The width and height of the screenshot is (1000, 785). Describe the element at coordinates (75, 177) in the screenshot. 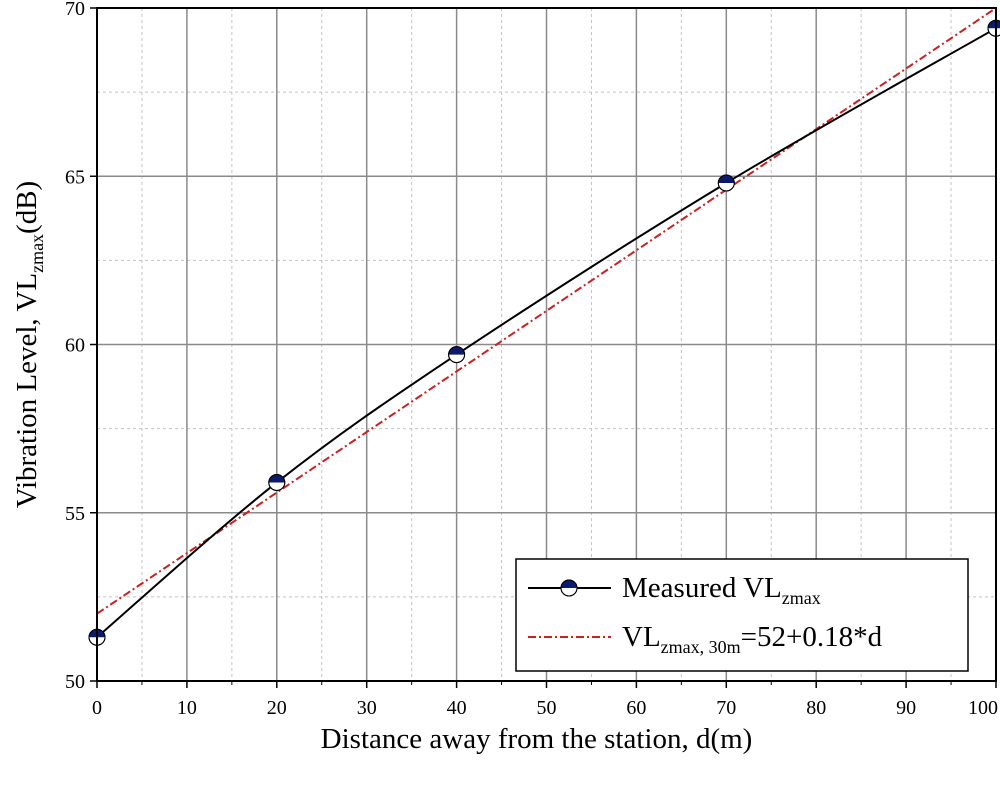

I see `y-tick-label: 65` at that location.